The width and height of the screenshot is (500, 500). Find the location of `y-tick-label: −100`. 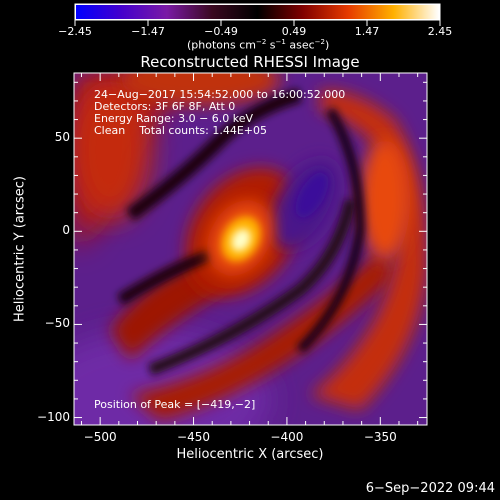

y-tick-label: −100 is located at coordinates (53, 416).